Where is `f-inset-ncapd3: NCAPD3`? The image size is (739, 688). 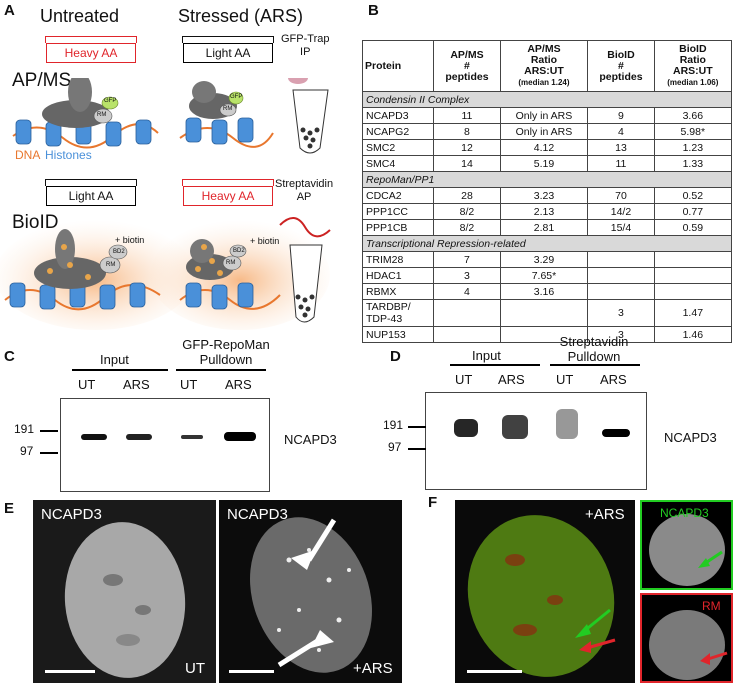 f-inset-ncapd3: NCAPD3 is located at coordinates (686, 545).